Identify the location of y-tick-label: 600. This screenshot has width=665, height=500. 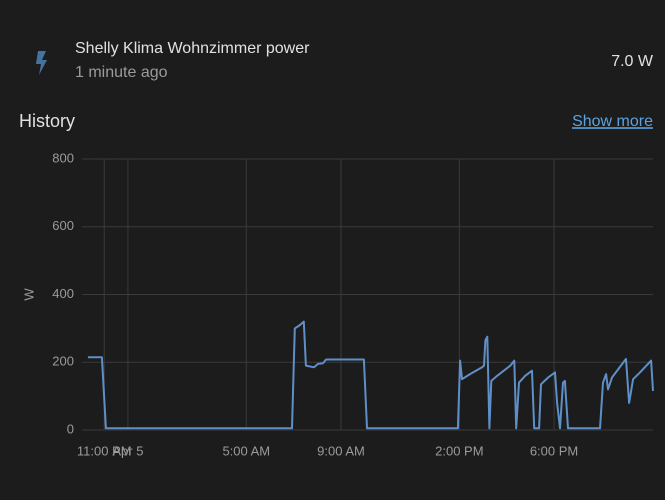
(63, 225).